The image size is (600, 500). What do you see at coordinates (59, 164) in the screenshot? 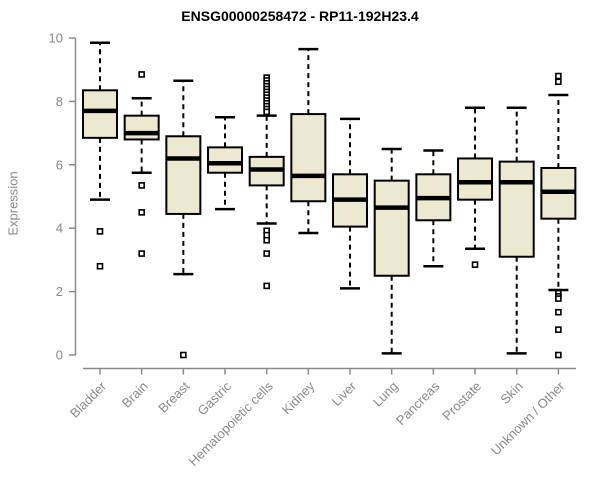
I see `y-tick-label: 6` at bounding box center [59, 164].